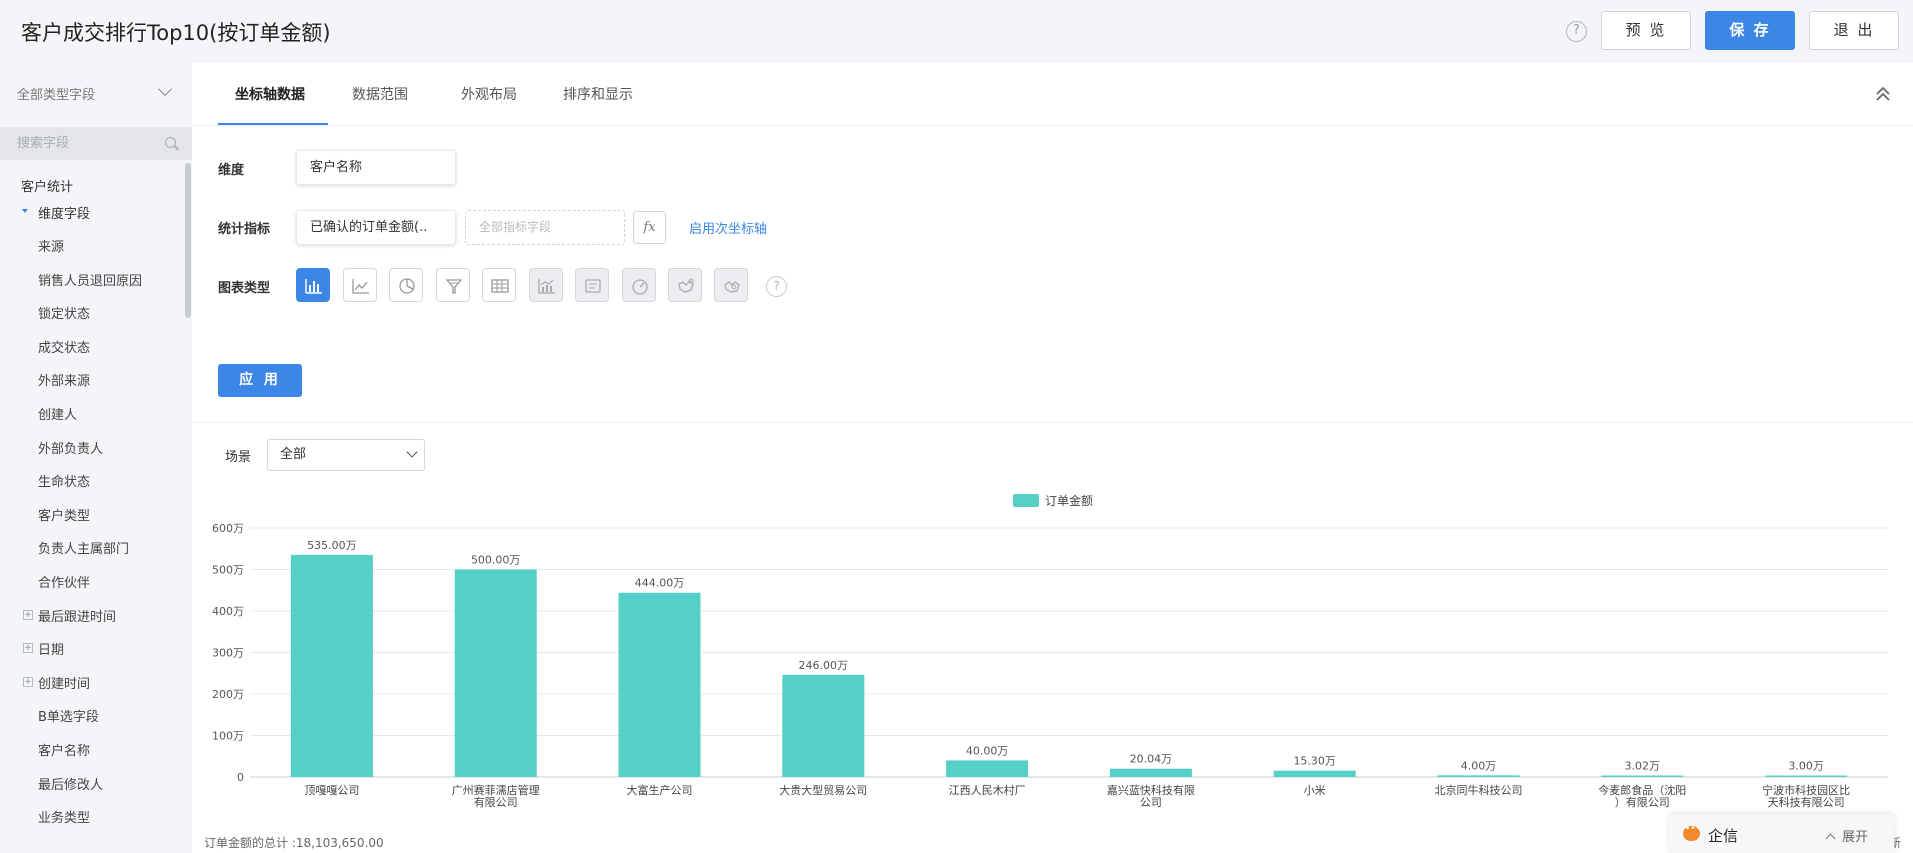 Image resolution: width=1913 pixels, height=853 pixels. Describe the element at coordinates (453, 285) in the screenshot. I see `funnel-chart-button` at that location.